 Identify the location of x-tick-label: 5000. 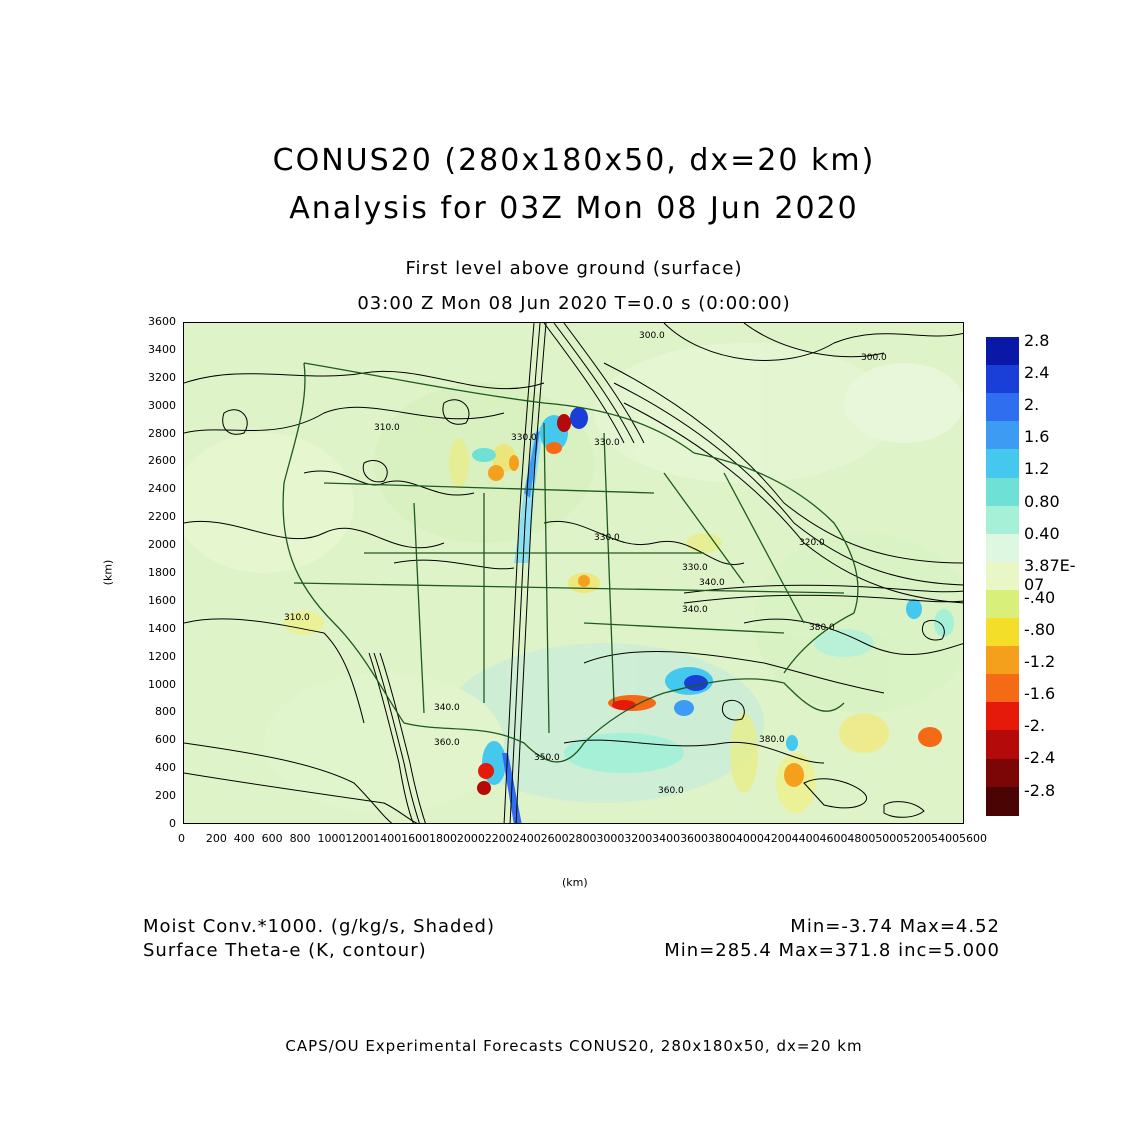
(889, 838).